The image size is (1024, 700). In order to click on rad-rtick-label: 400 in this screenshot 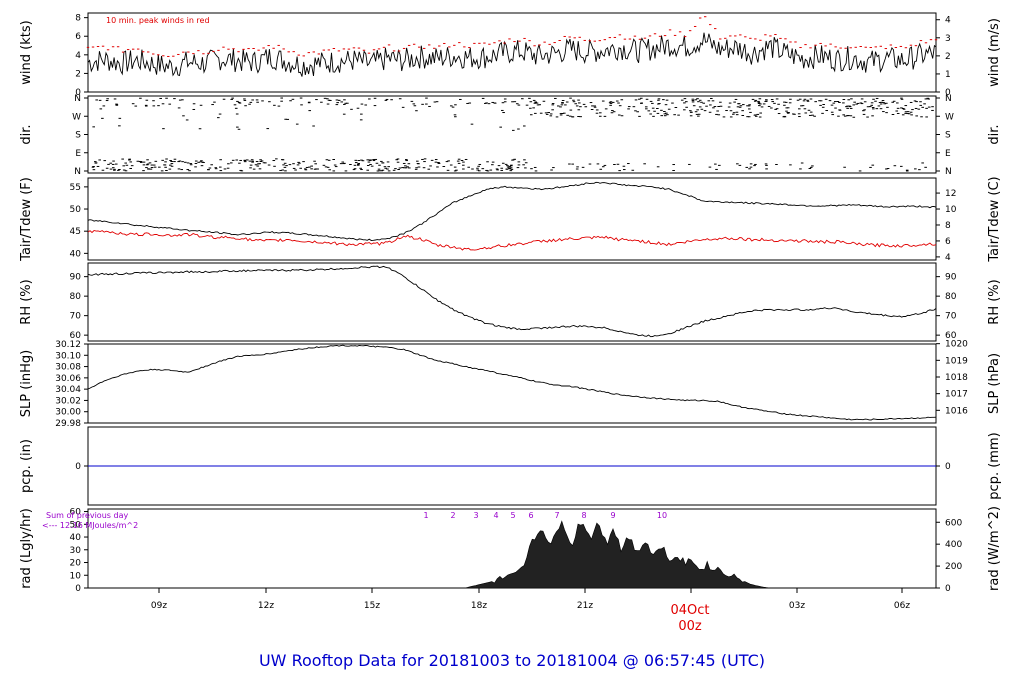, I will do `click(953, 545)`.